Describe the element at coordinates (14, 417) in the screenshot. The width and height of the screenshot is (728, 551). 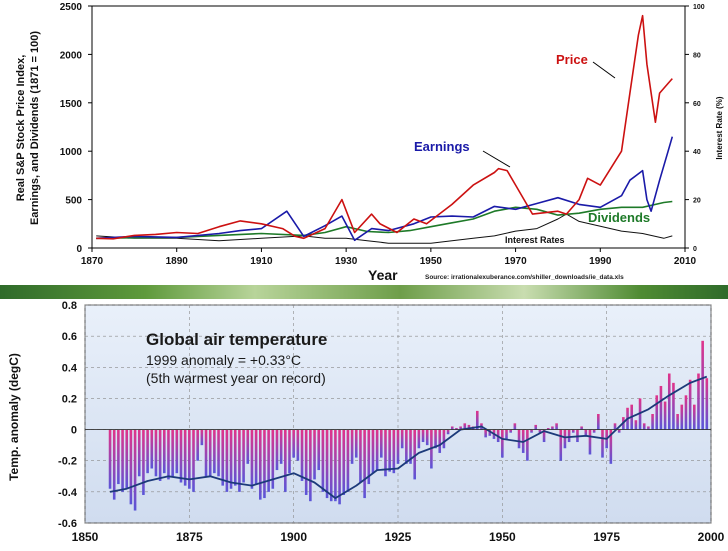
I see `temperature-y-axis-label: Temp. anomaly (degC)` at that location.